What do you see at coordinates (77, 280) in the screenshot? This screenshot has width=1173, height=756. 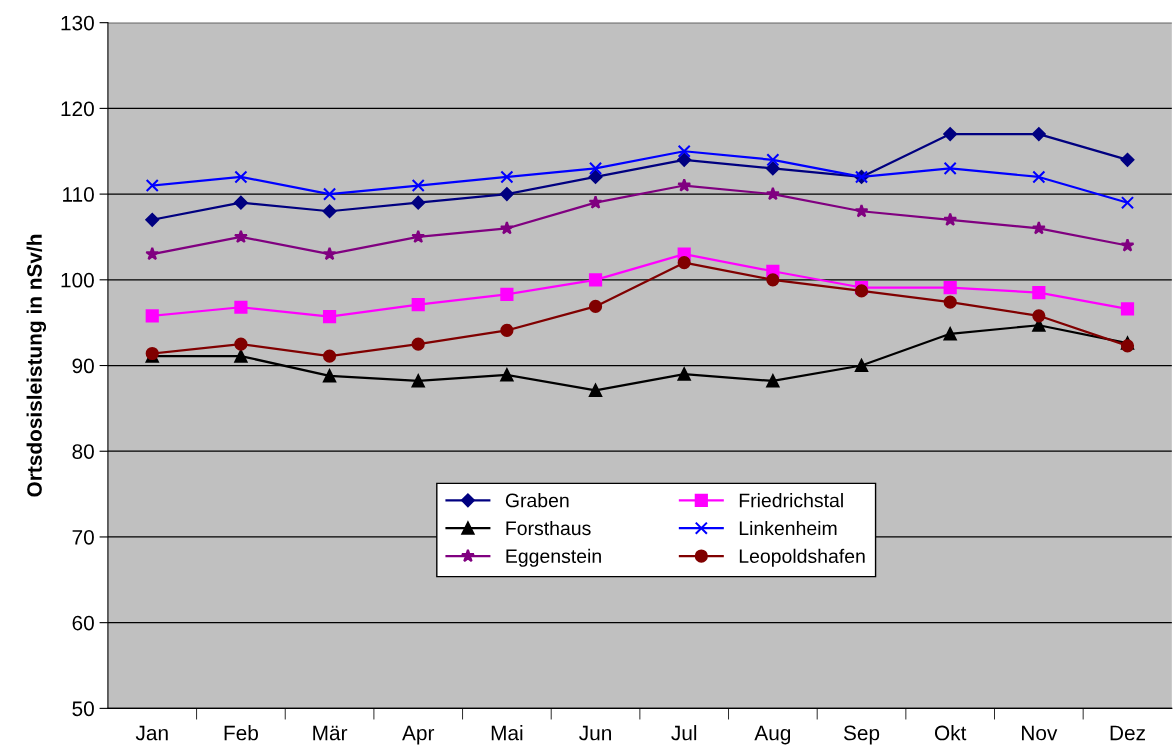 I see `y-tick-label: 100` at bounding box center [77, 280].